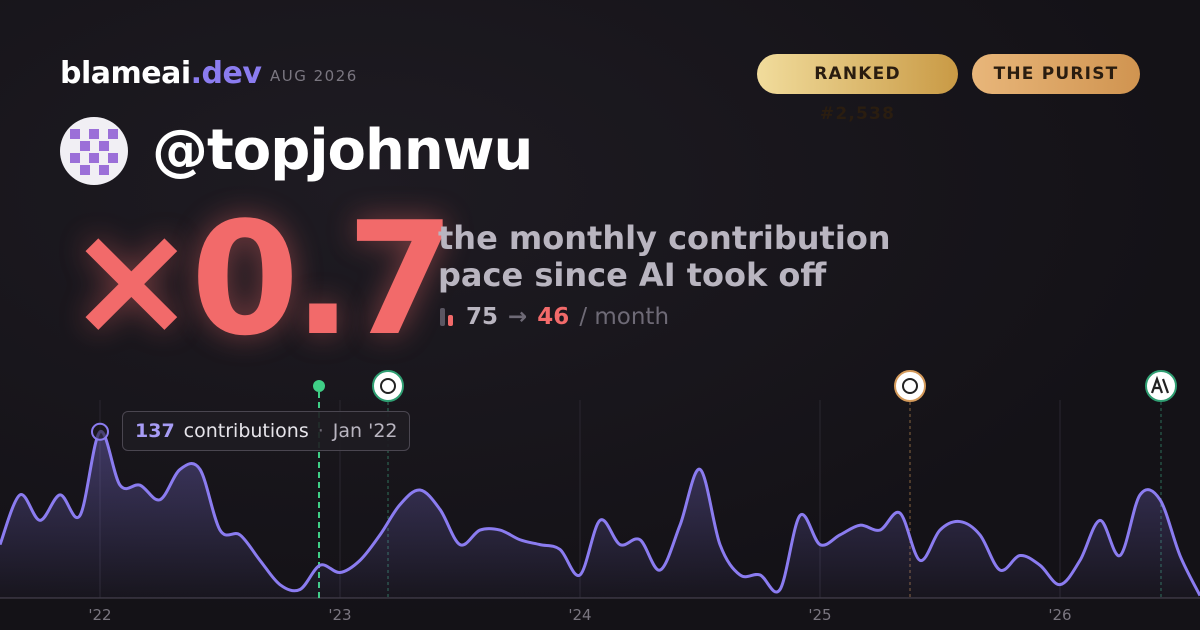 This screenshot has width=1200, height=630. Describe the element at coordinates (155, 431) in the screenshot. I see `tooltip-value: 137` at that location.